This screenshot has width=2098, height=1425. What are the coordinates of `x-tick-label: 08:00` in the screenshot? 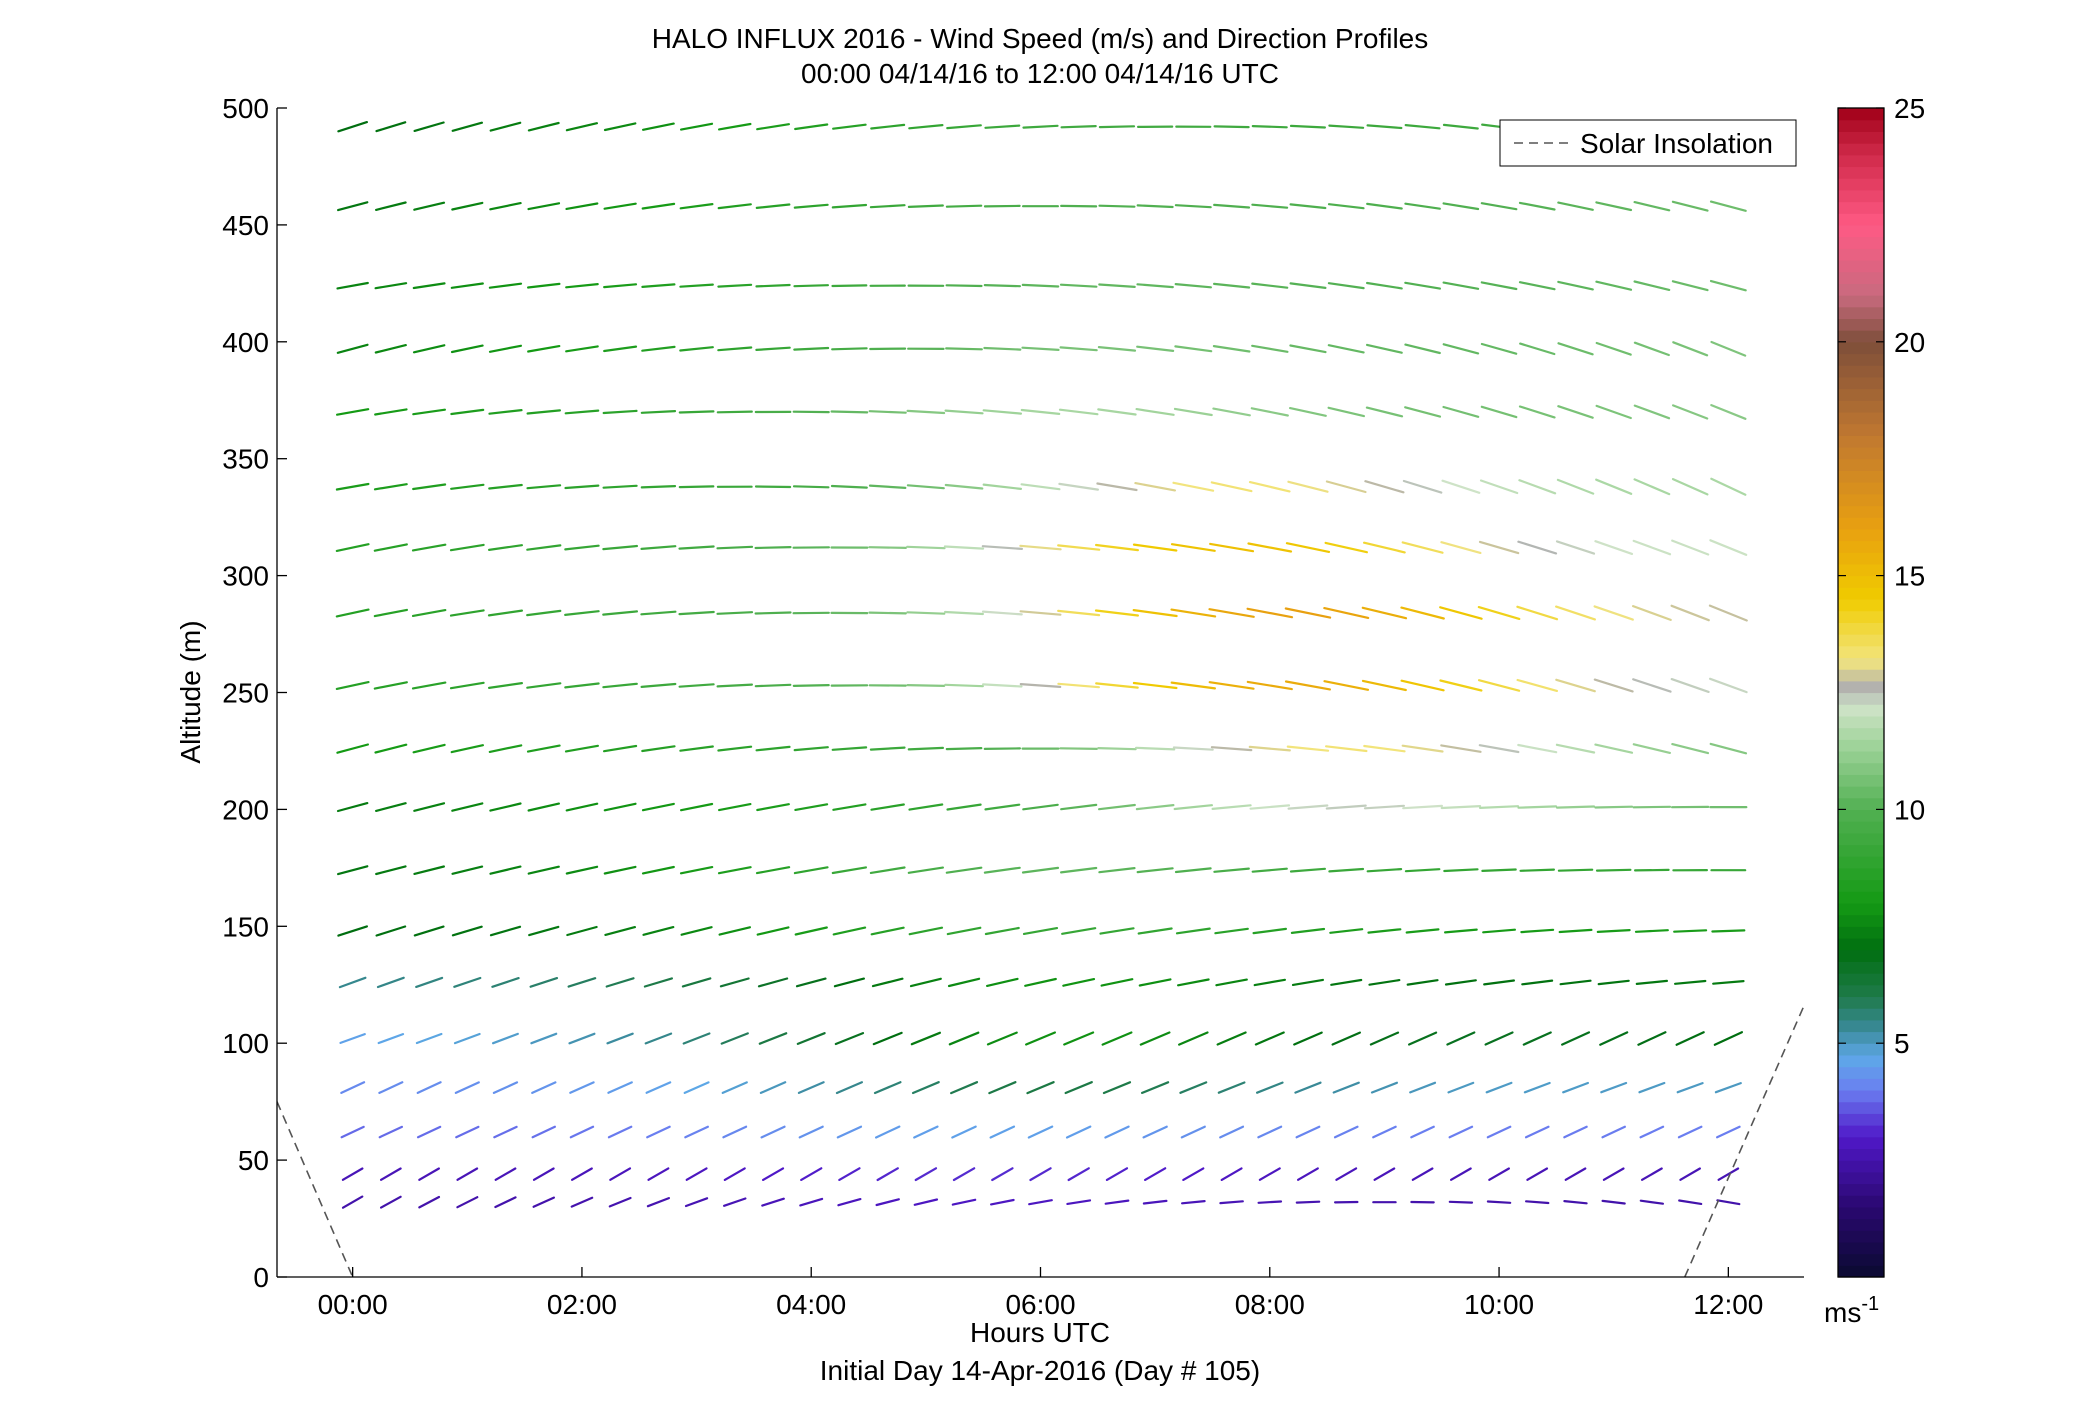 It's located at (1270, 1304).